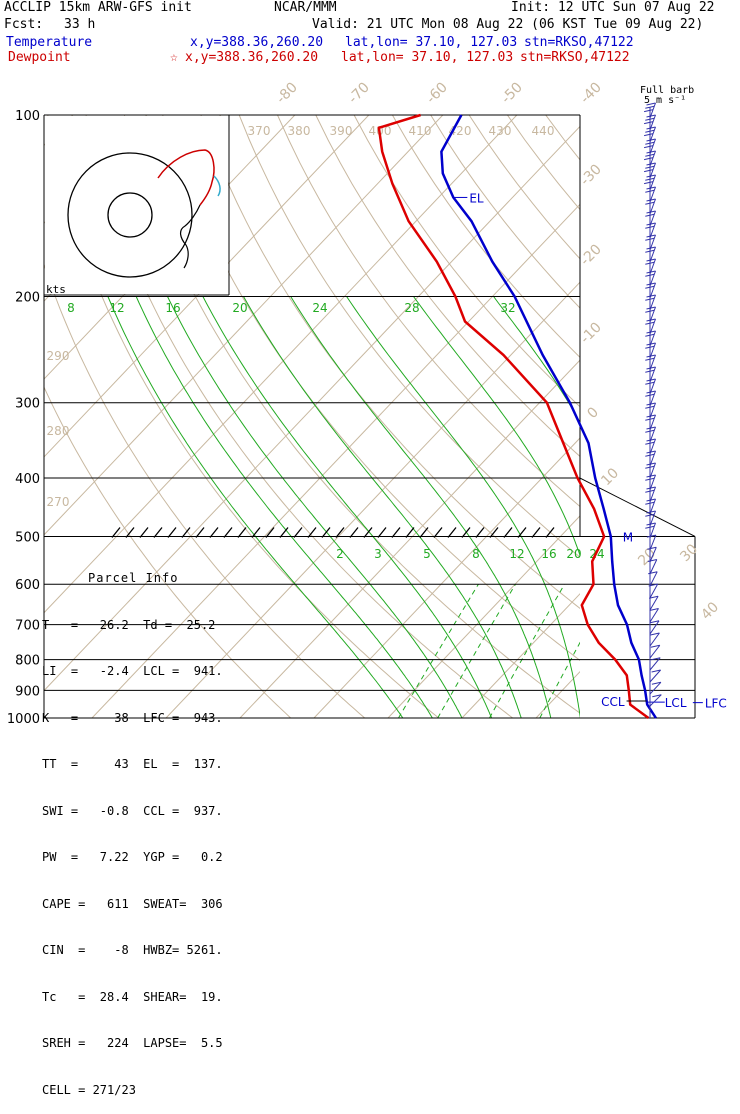 The height and width of the screenshot is (1114, 740). What do you see at coordinates (628, 537) in the screenshot?
I see `mixed-layer-label: M` at bounding box center [628, 537].